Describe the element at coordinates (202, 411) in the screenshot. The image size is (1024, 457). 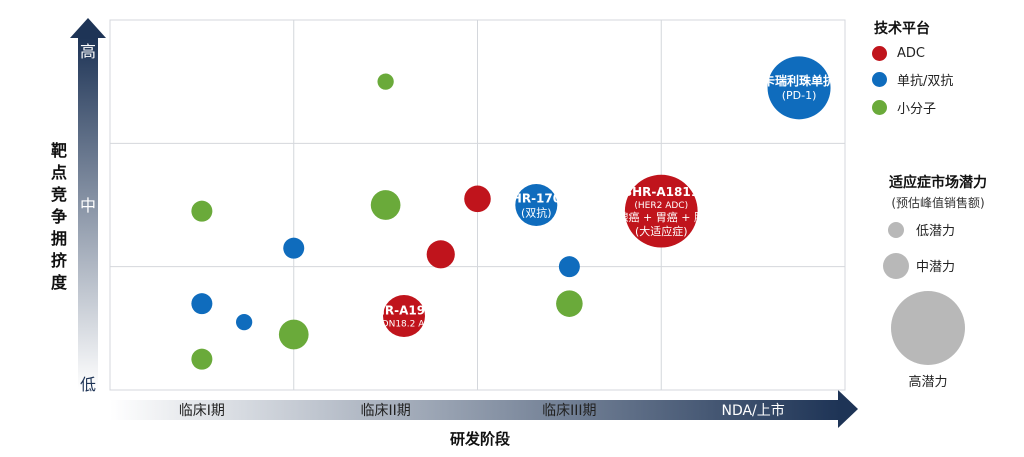
I see `x-tick-label: 临床I期` at that location.